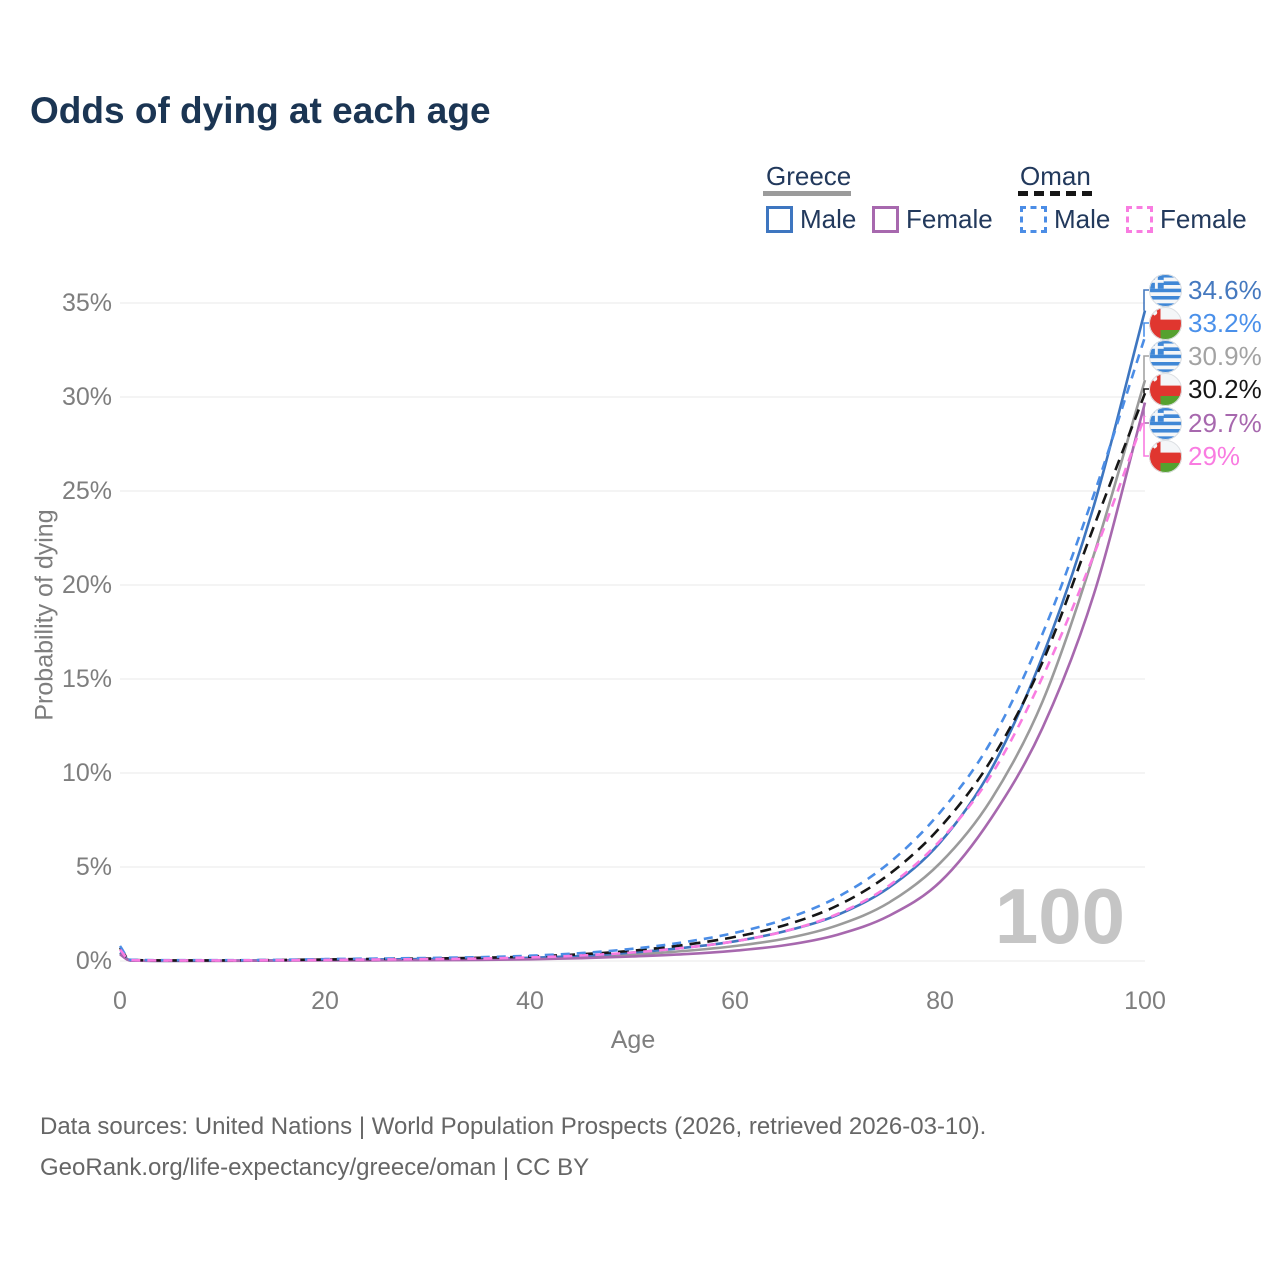  Describe the element at coordinates (93, 867) in the screenshot. I see `y-tick-5: 5%` at that location.